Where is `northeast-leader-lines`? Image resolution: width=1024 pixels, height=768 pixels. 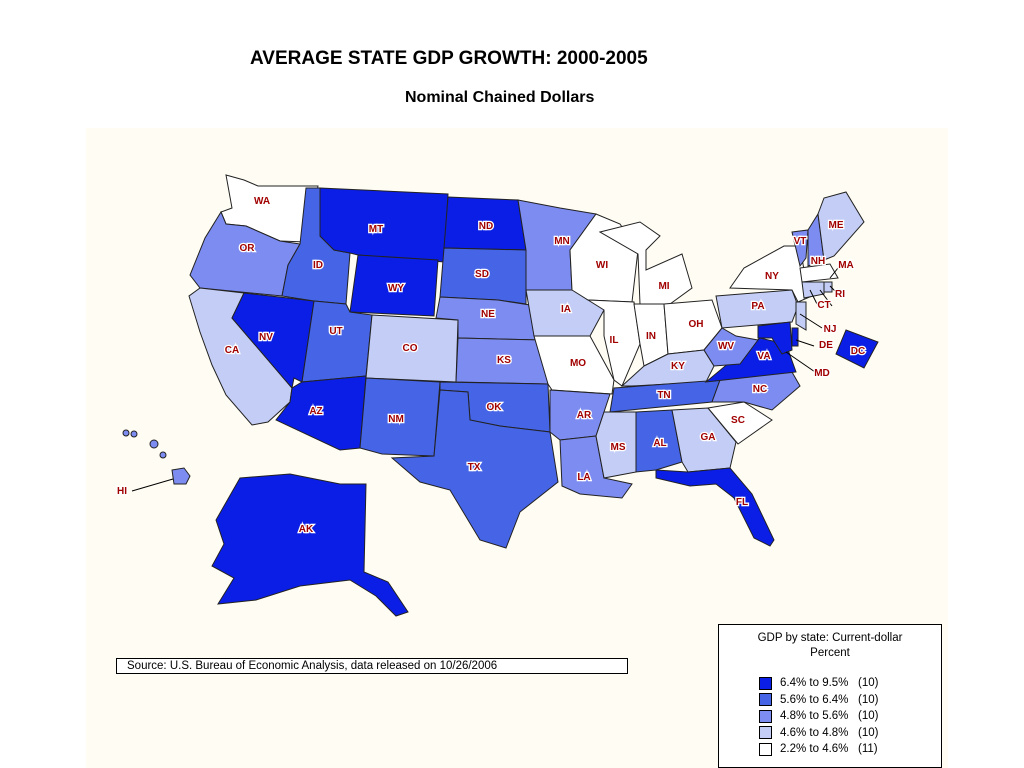
northeast-leader-lines is located at coordinates (812, 321).